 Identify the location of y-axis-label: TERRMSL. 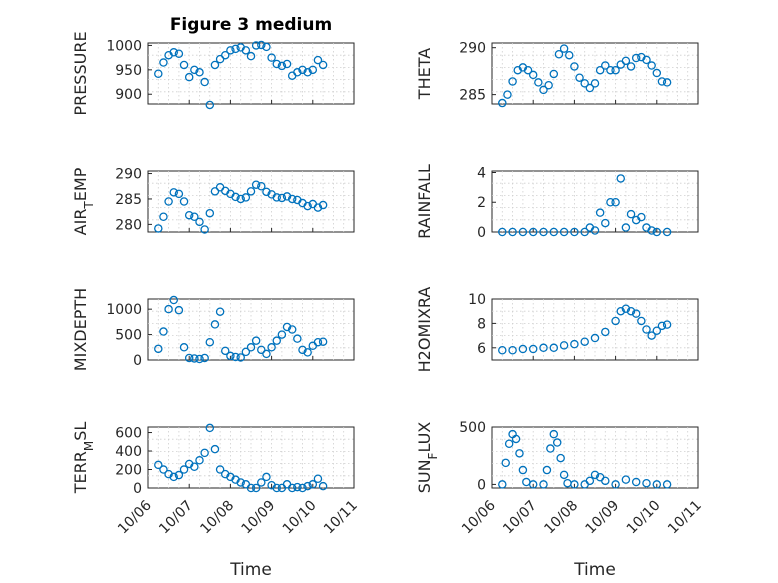
(83, 458).